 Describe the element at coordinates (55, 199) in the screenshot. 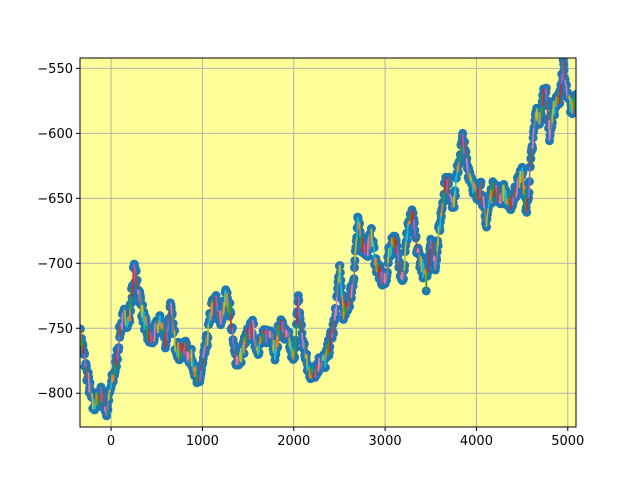

I see `y-tick-label: −650` at that location.